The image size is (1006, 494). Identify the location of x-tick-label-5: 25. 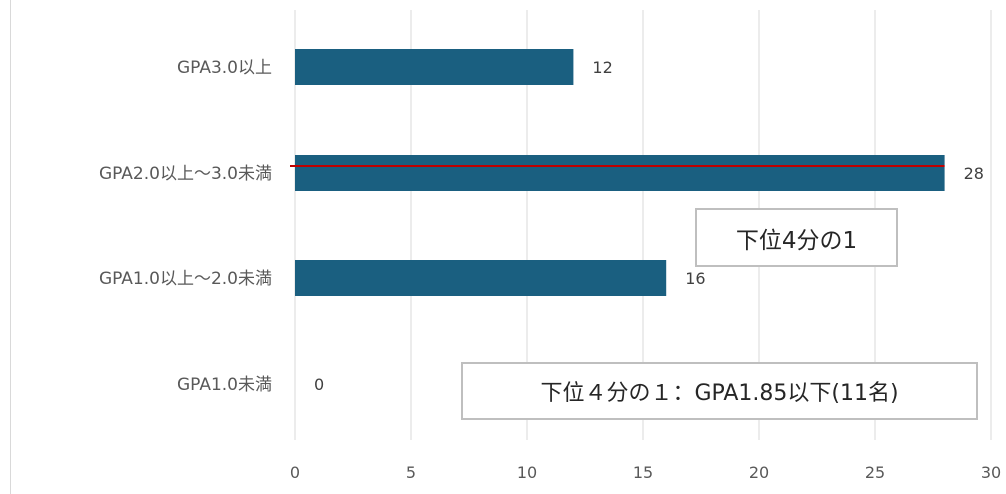
(875, 472).